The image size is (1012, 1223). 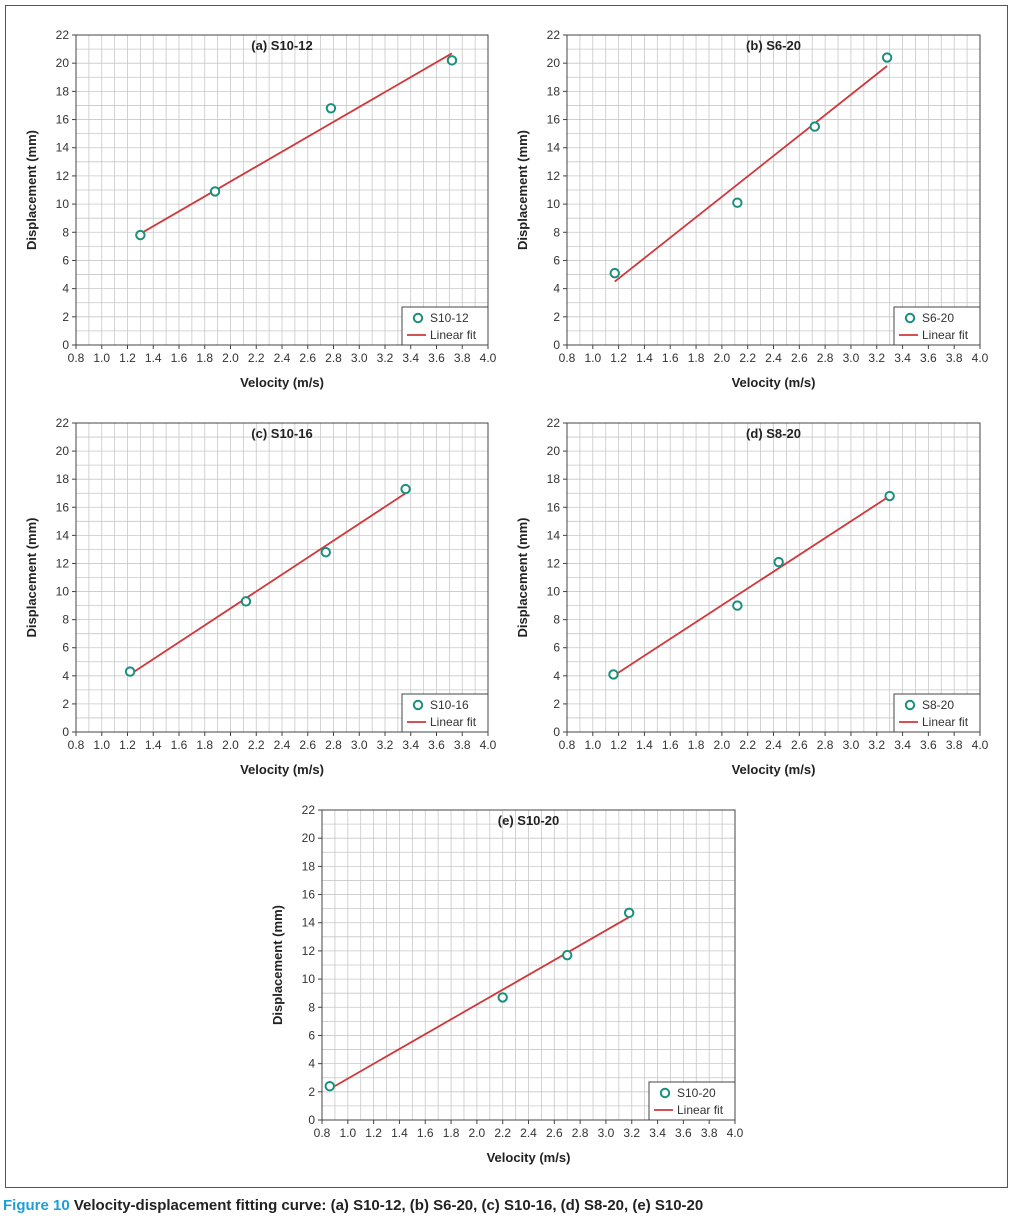 What do you see at coordinates (277, 965) in the screenshot?
I see `y-axis-label: Displacement (mm)` at bounding box center [277, 965].